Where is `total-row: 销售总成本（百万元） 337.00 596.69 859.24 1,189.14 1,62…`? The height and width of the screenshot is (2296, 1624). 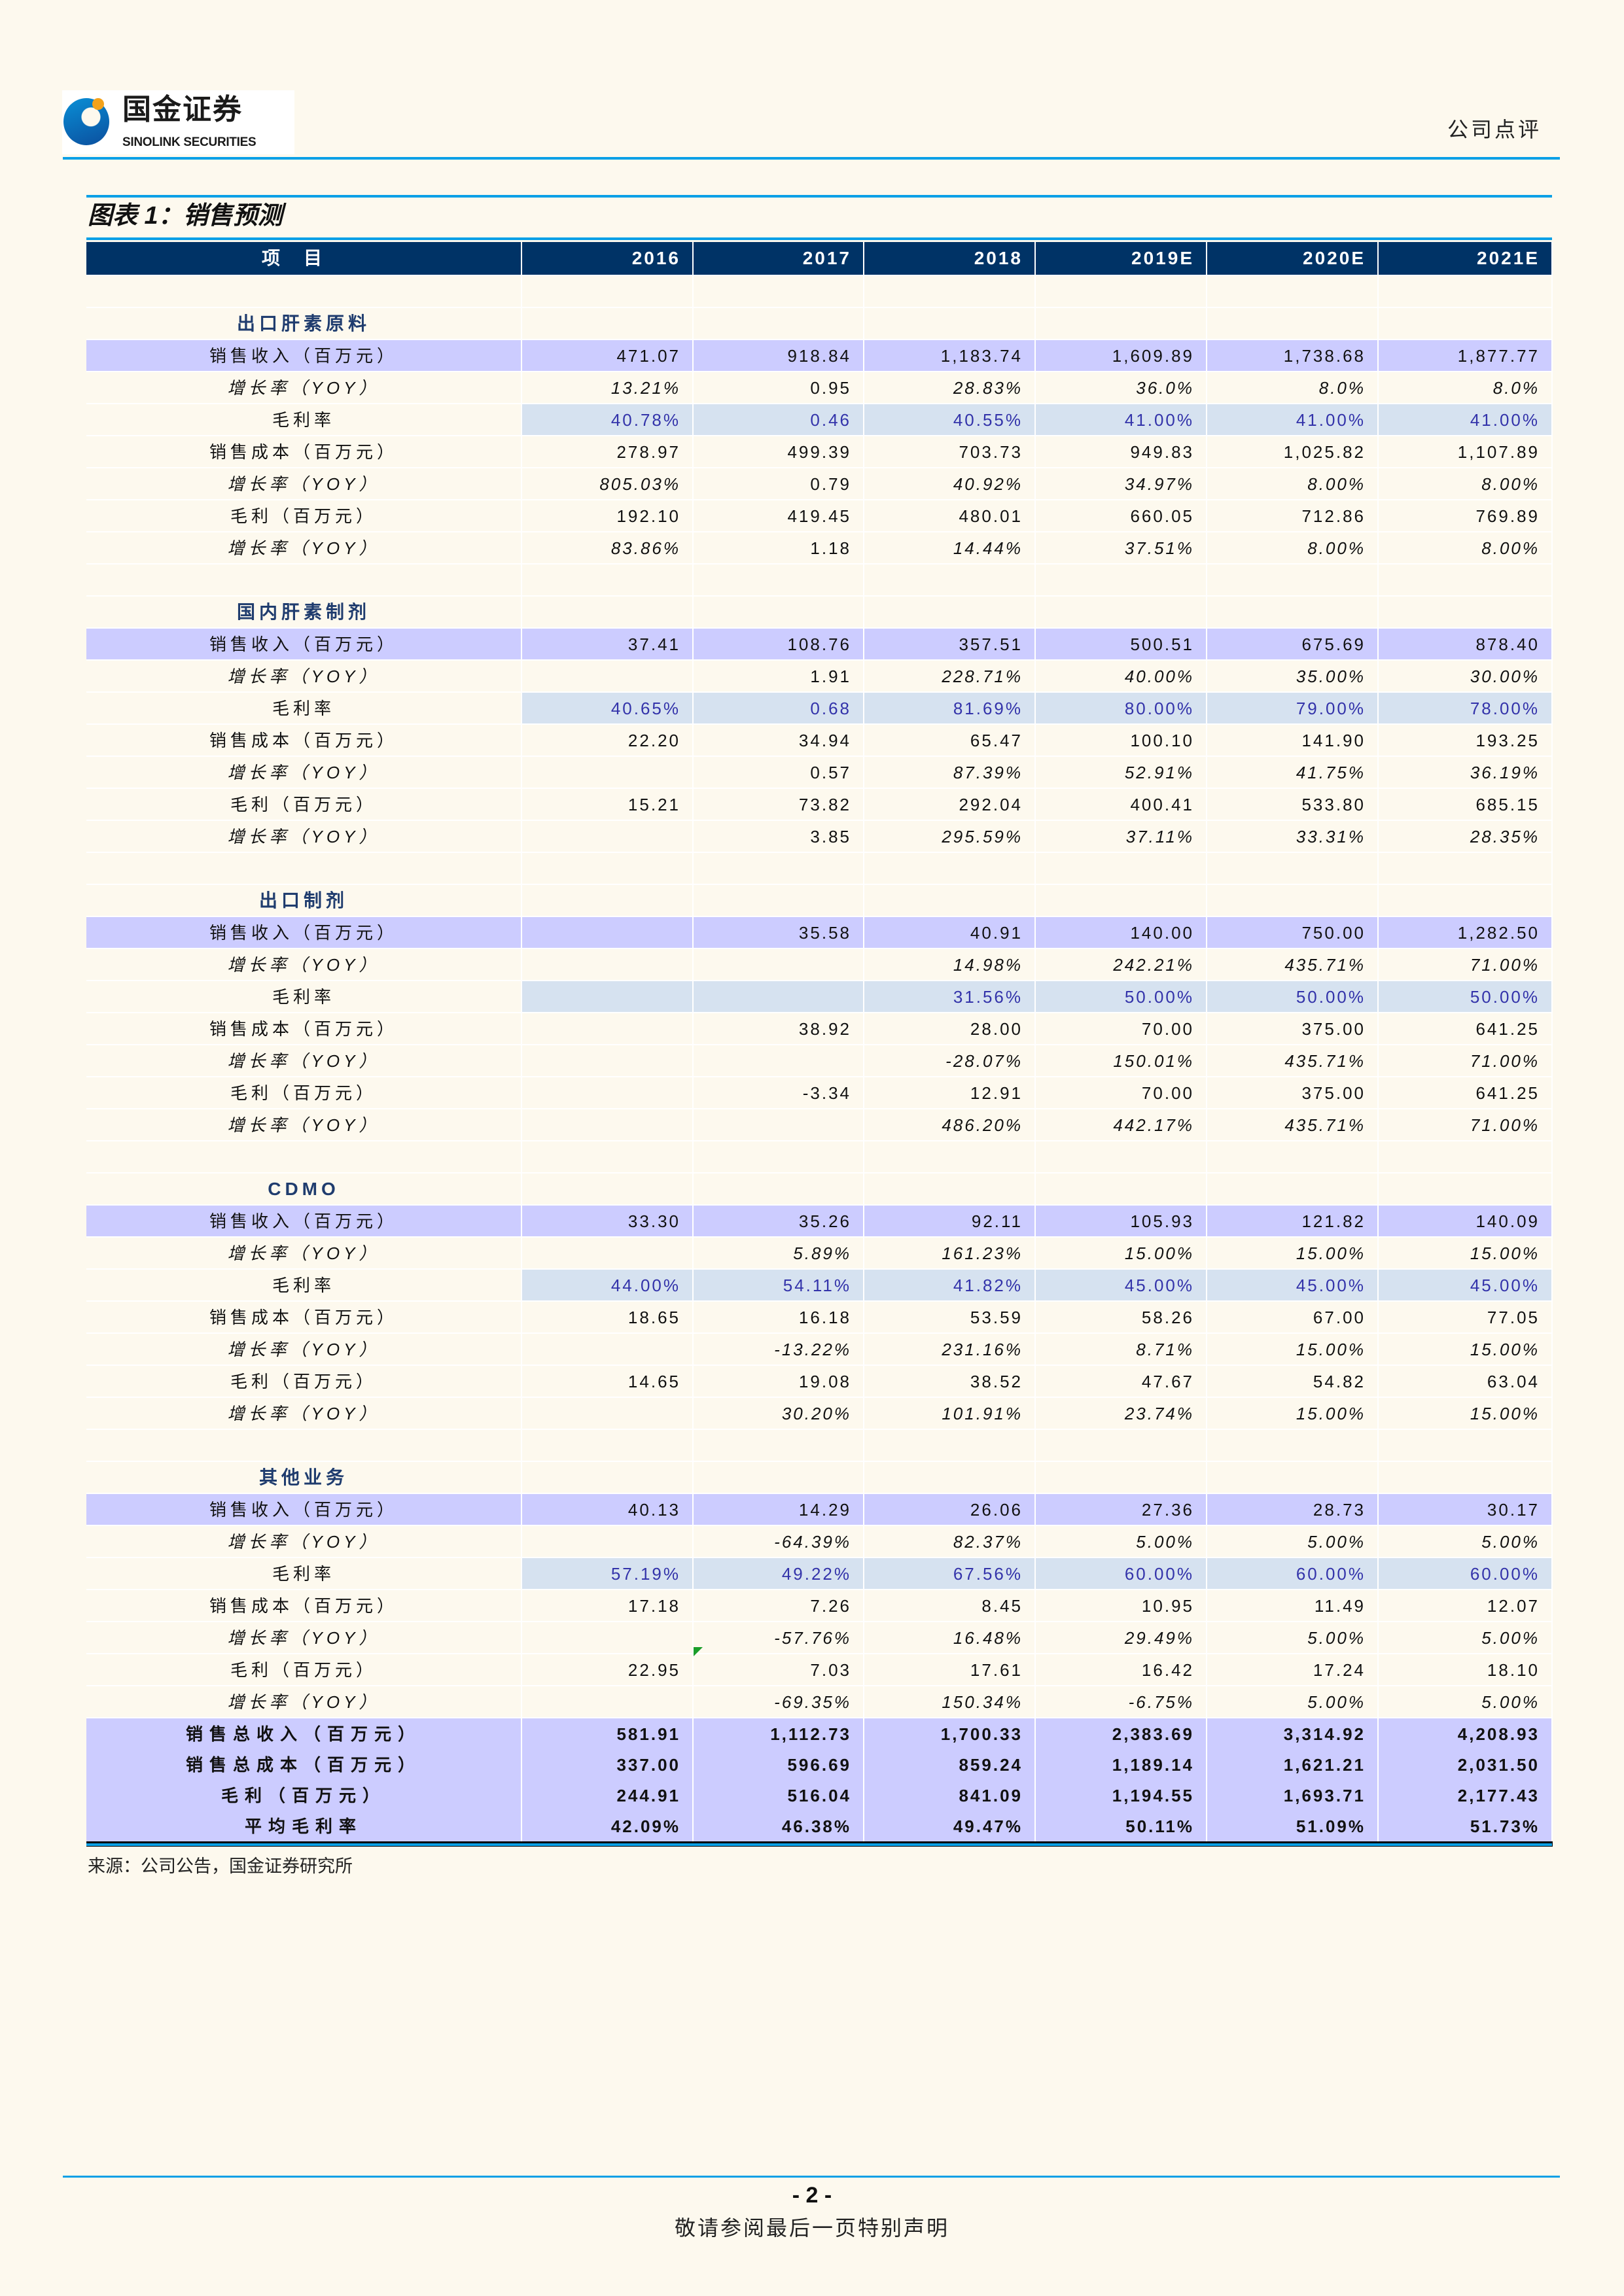
total-row: 销售总成本（百万元） 337.00 596.69 859.24 1,189.14 1,62… is located at coordinates (819, 1764).